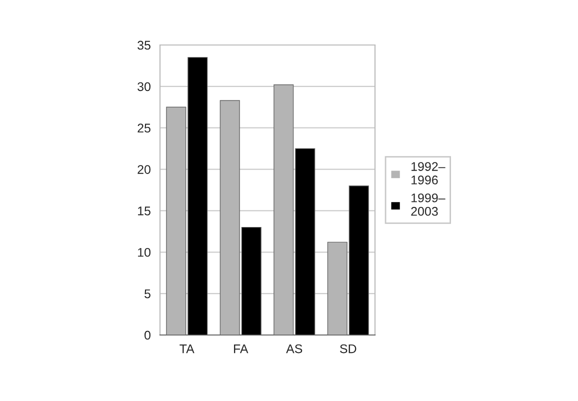 The width and height of the screenshot is (578, 401). Describe the element at coordinates (147, 294) in the screenshot. I see `y-tick-label: 5` at that location.